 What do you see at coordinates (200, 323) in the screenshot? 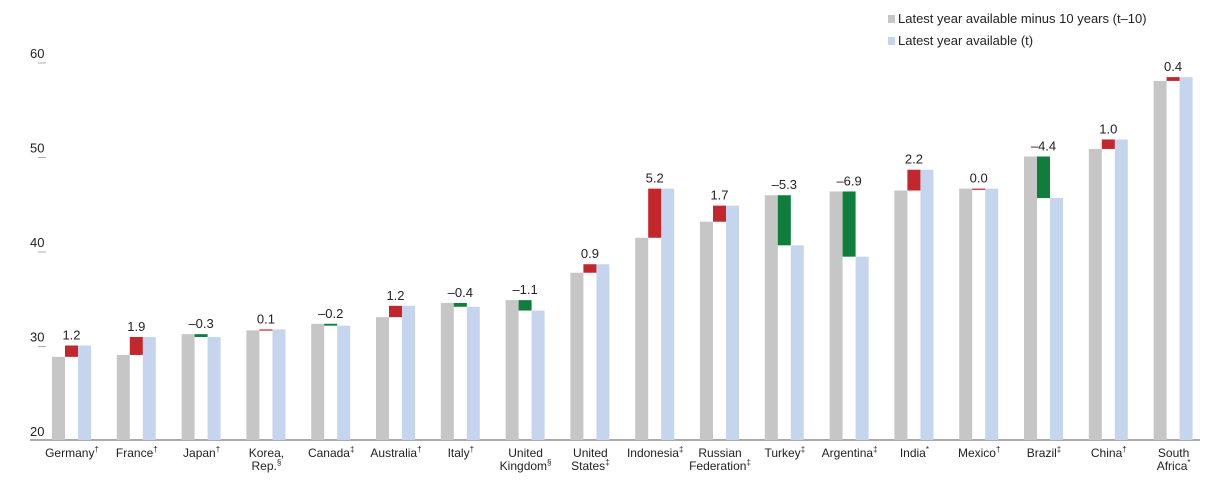
I see `change-label: –0.3` at bounding box center [200, 323].